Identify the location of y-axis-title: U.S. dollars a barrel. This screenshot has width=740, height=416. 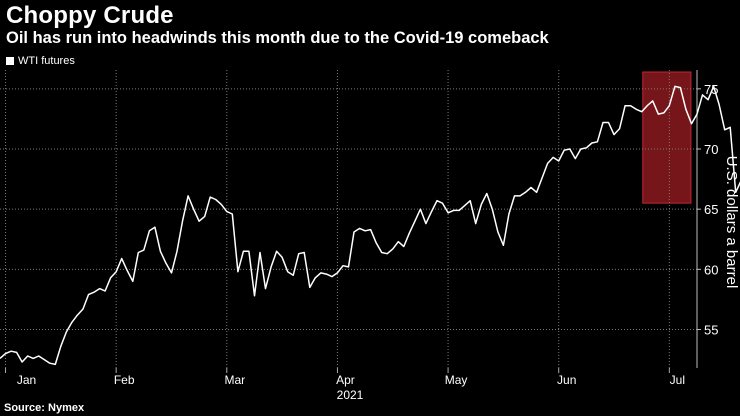
(731, 222).